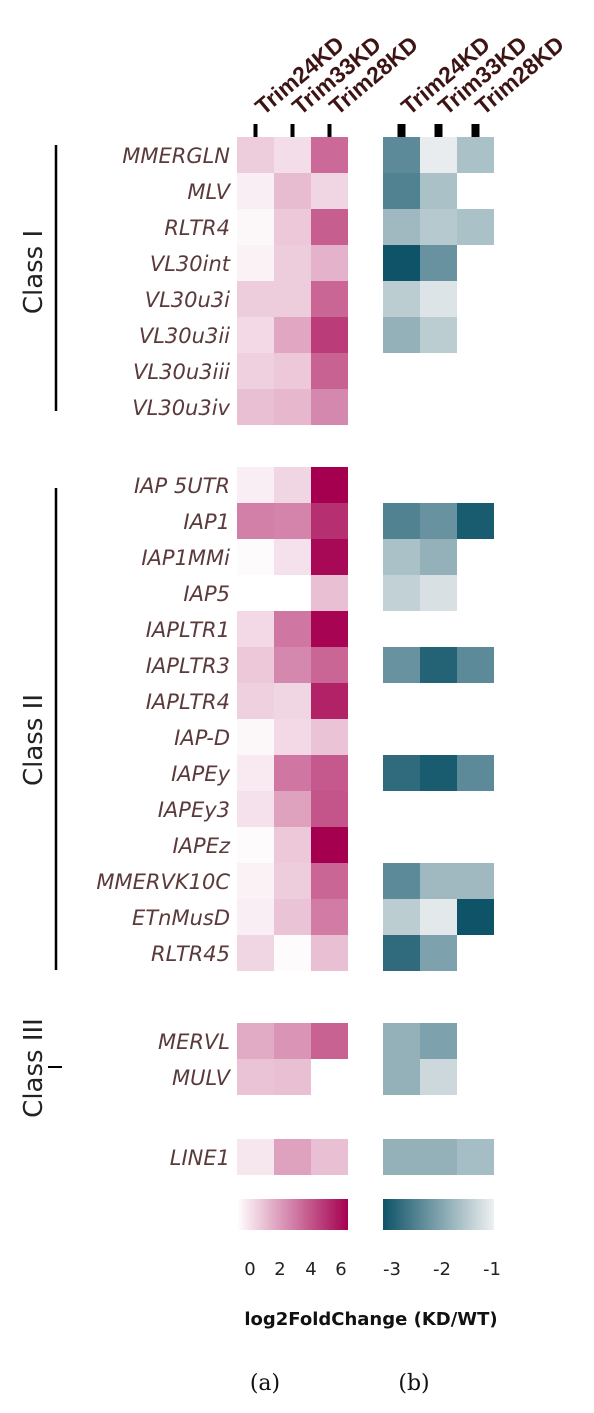 The width and height of the screenshot is (594, 1413). I want to click on row-label: IAPEz, so click(201, 846).